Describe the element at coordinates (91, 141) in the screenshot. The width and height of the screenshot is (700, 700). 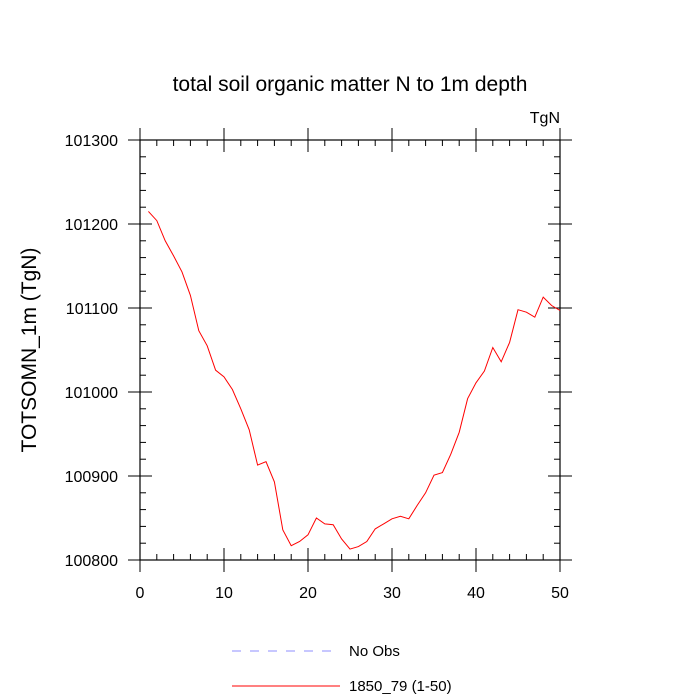
I see `y-tick-label: 101300` at that location.